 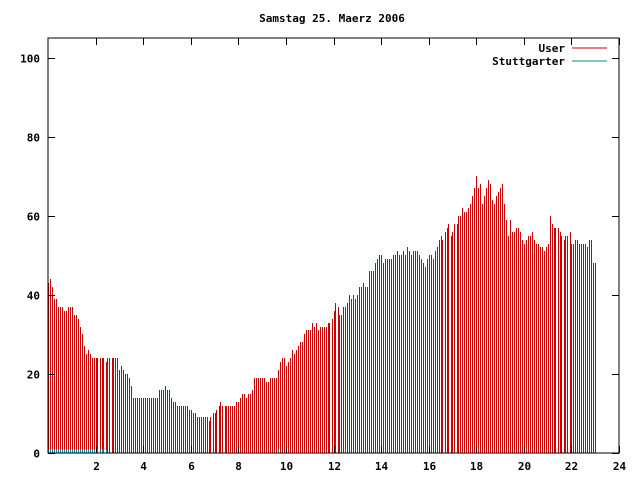 I want to click on y-tick-label: 40, so click(x=33, y=296).